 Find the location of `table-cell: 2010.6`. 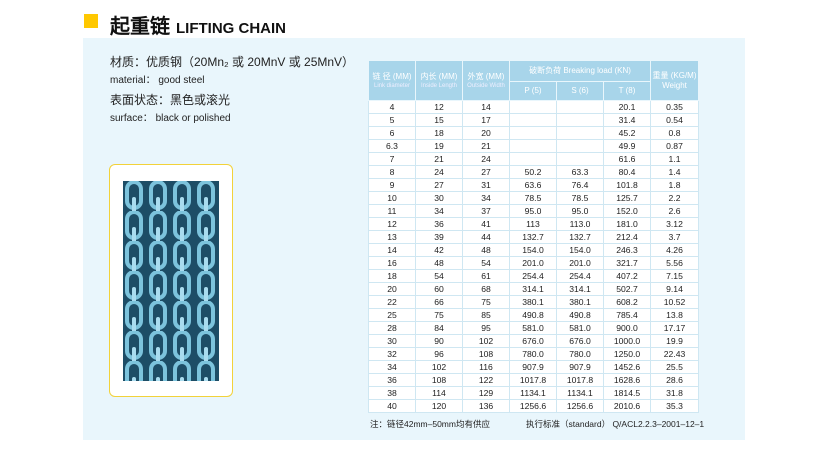

table-cell: 2010.6 is located at coordinates (627, 406).